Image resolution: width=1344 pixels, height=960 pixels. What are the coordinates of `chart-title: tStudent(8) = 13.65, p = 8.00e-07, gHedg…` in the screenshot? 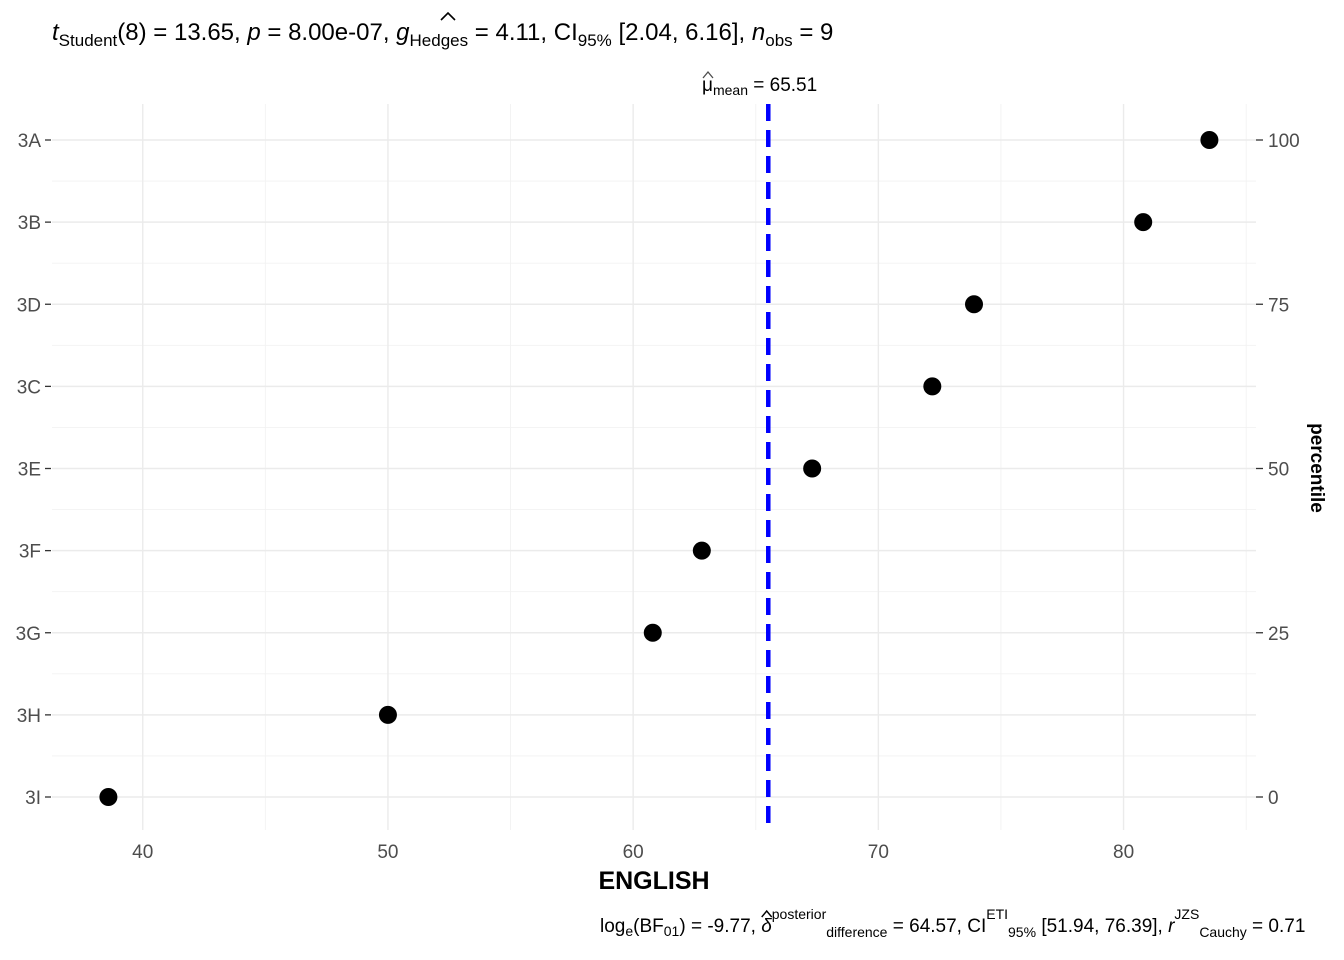 It's located at (442, 34).